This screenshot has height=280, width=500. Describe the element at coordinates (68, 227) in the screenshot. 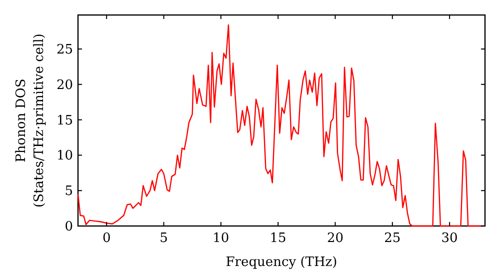

I see `y-tick-label: 0` at that location.